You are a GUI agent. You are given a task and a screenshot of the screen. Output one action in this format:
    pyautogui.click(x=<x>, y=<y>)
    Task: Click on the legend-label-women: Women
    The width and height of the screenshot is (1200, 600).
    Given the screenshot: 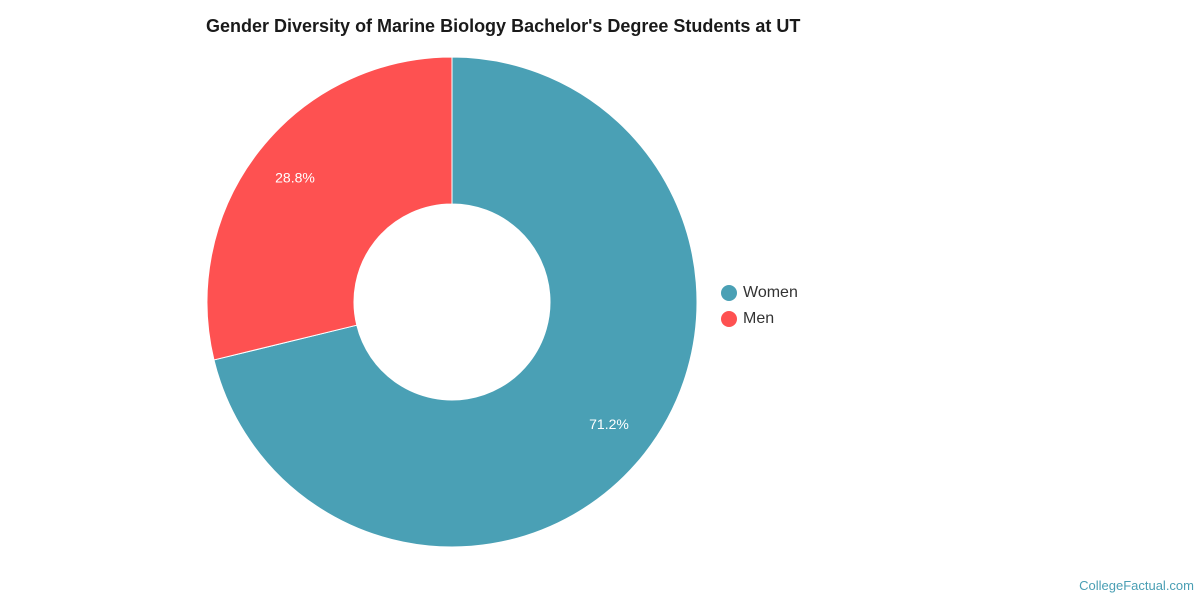 What is the action you would take?
    pyautogui.click(x=770, y=292)
    